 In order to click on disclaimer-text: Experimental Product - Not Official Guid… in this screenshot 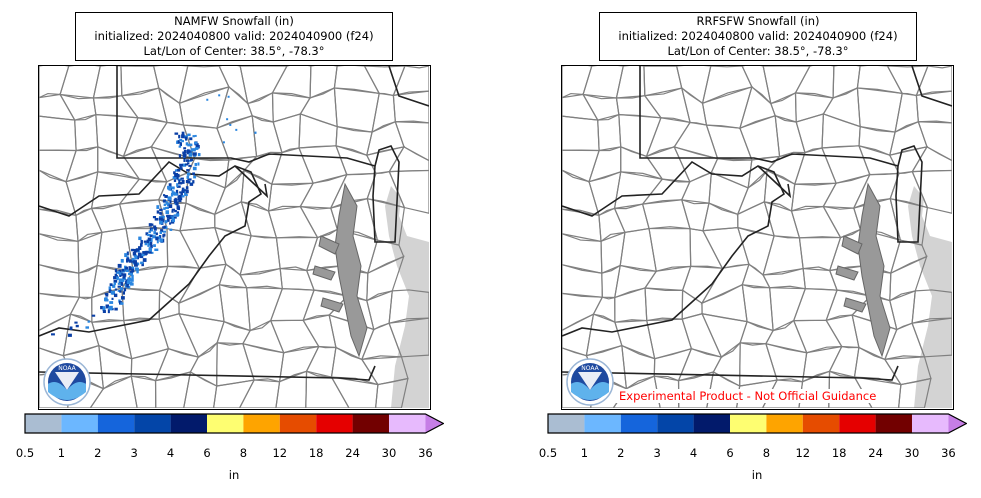, I will do `click(748, 396)`.